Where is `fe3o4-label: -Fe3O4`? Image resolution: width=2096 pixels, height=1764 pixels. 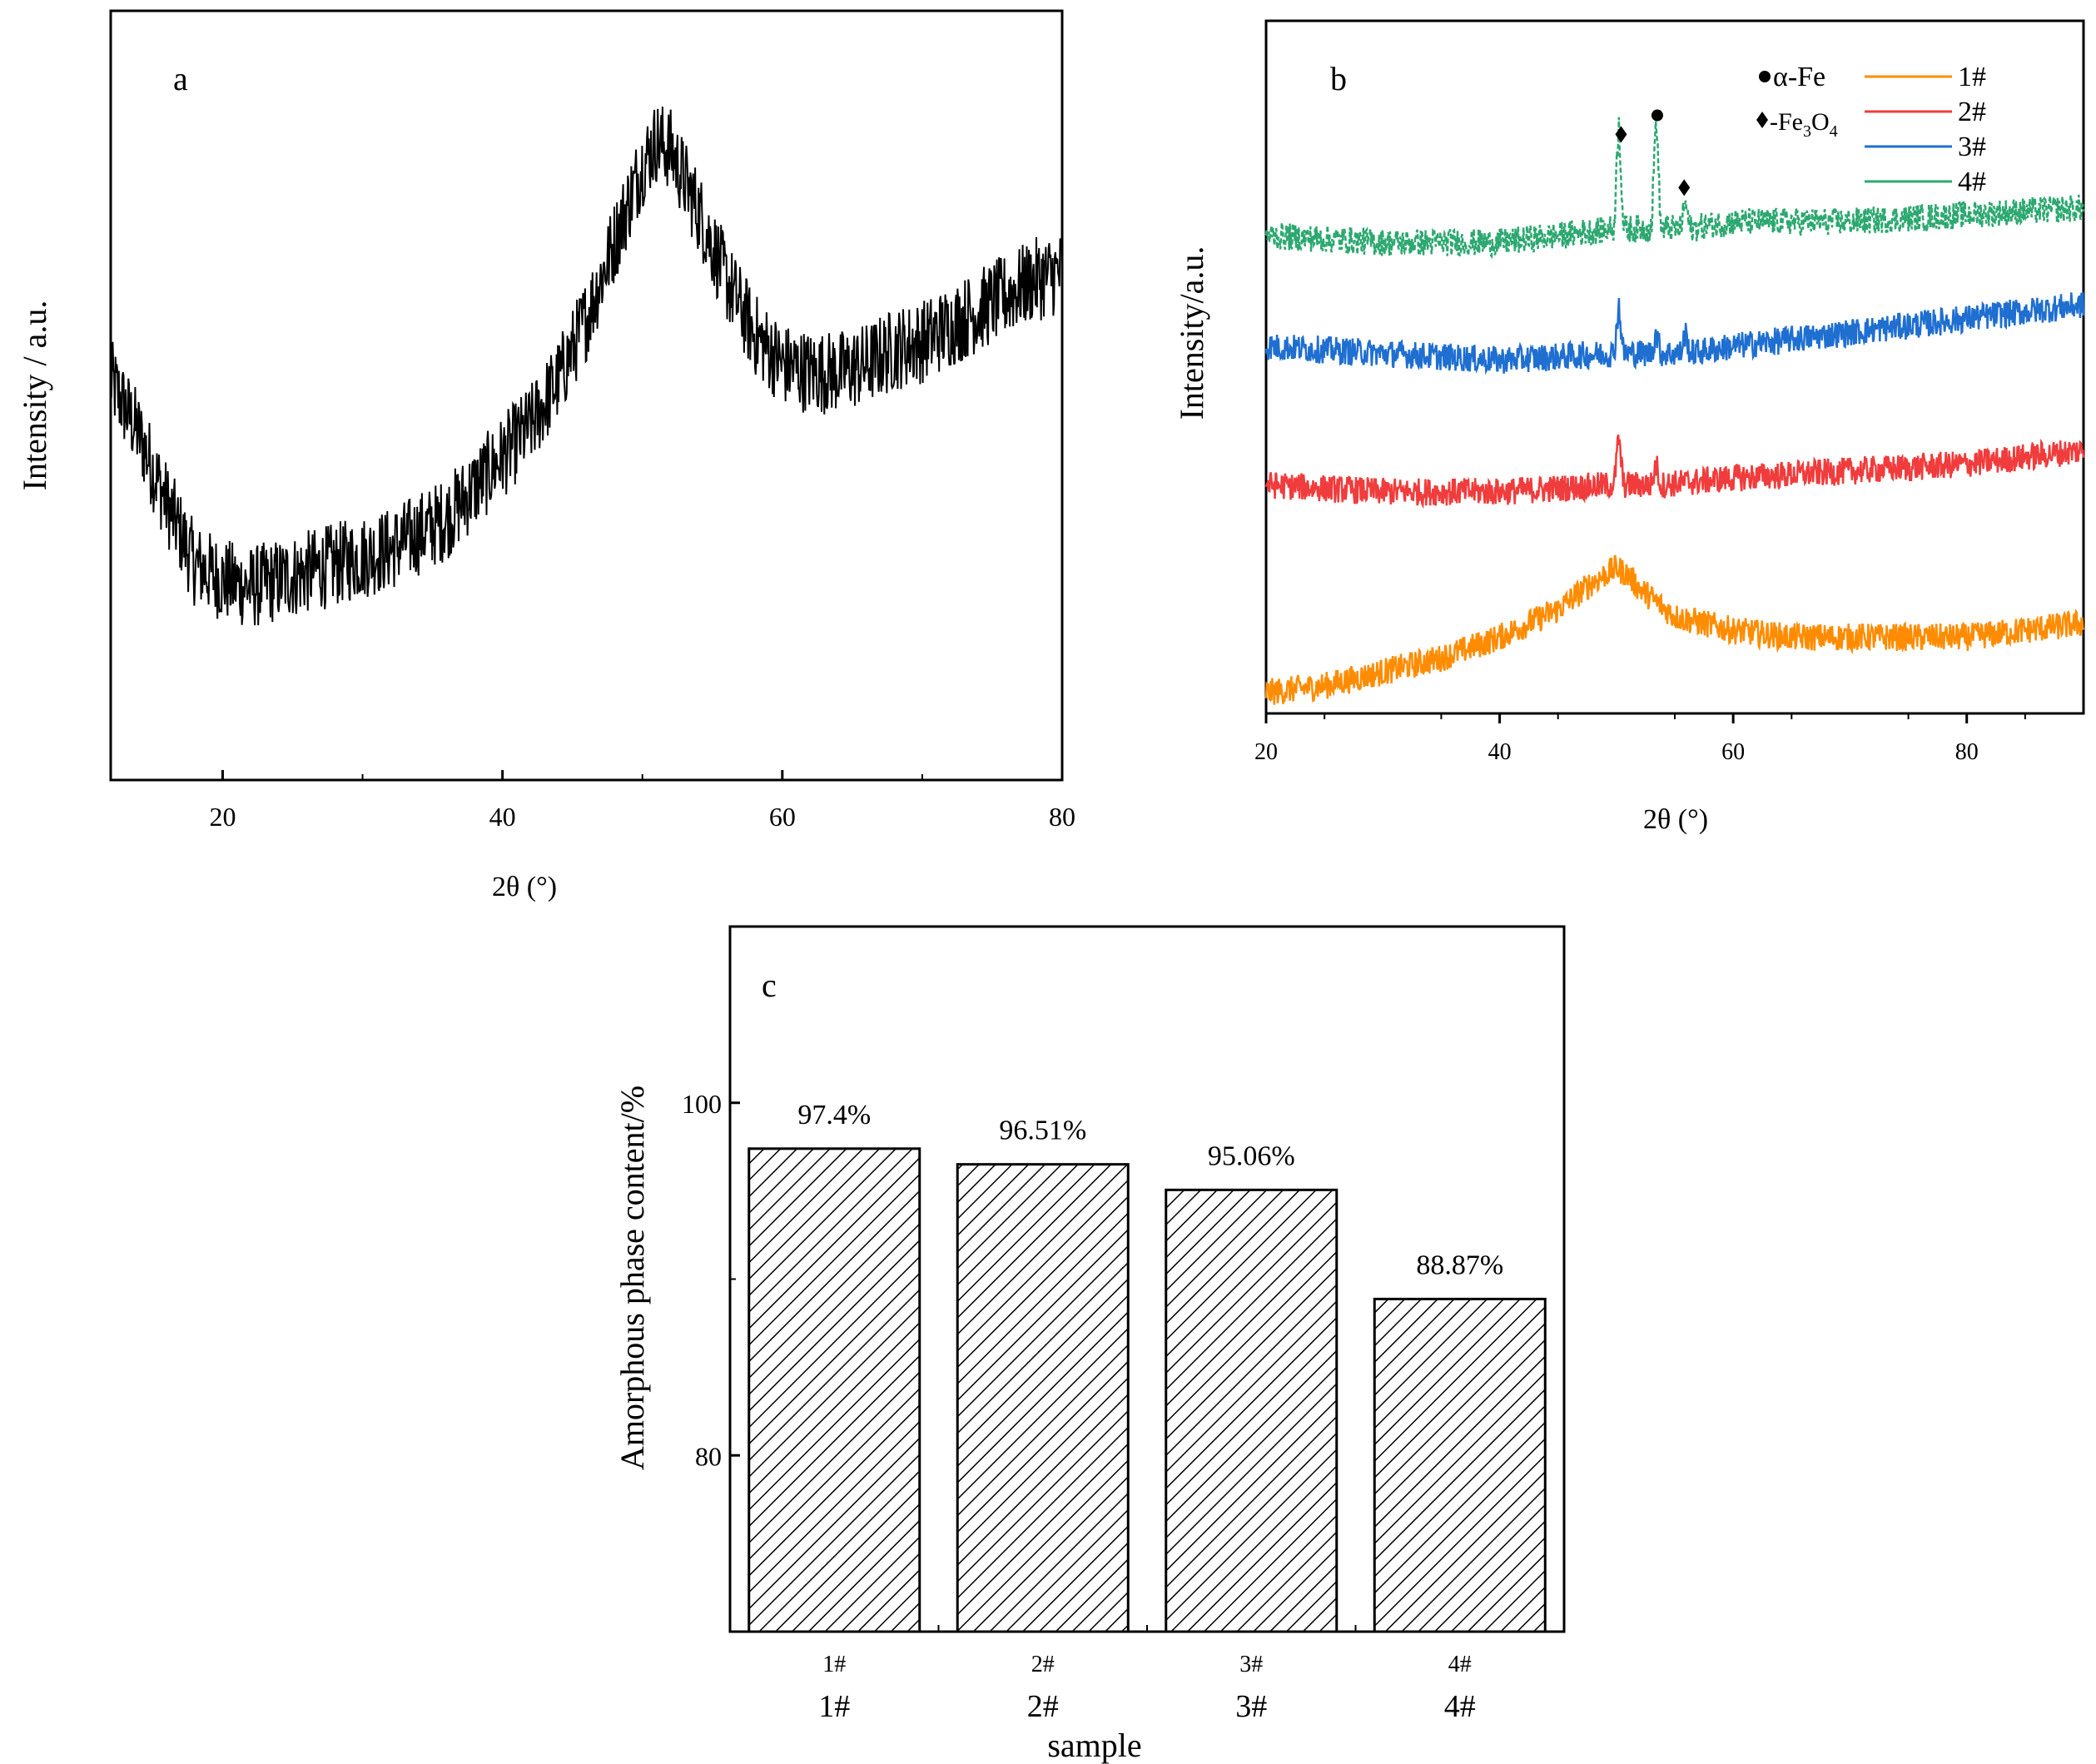 fe3o4-label: -Fe3O4 is located at coordinates (1804, 124).